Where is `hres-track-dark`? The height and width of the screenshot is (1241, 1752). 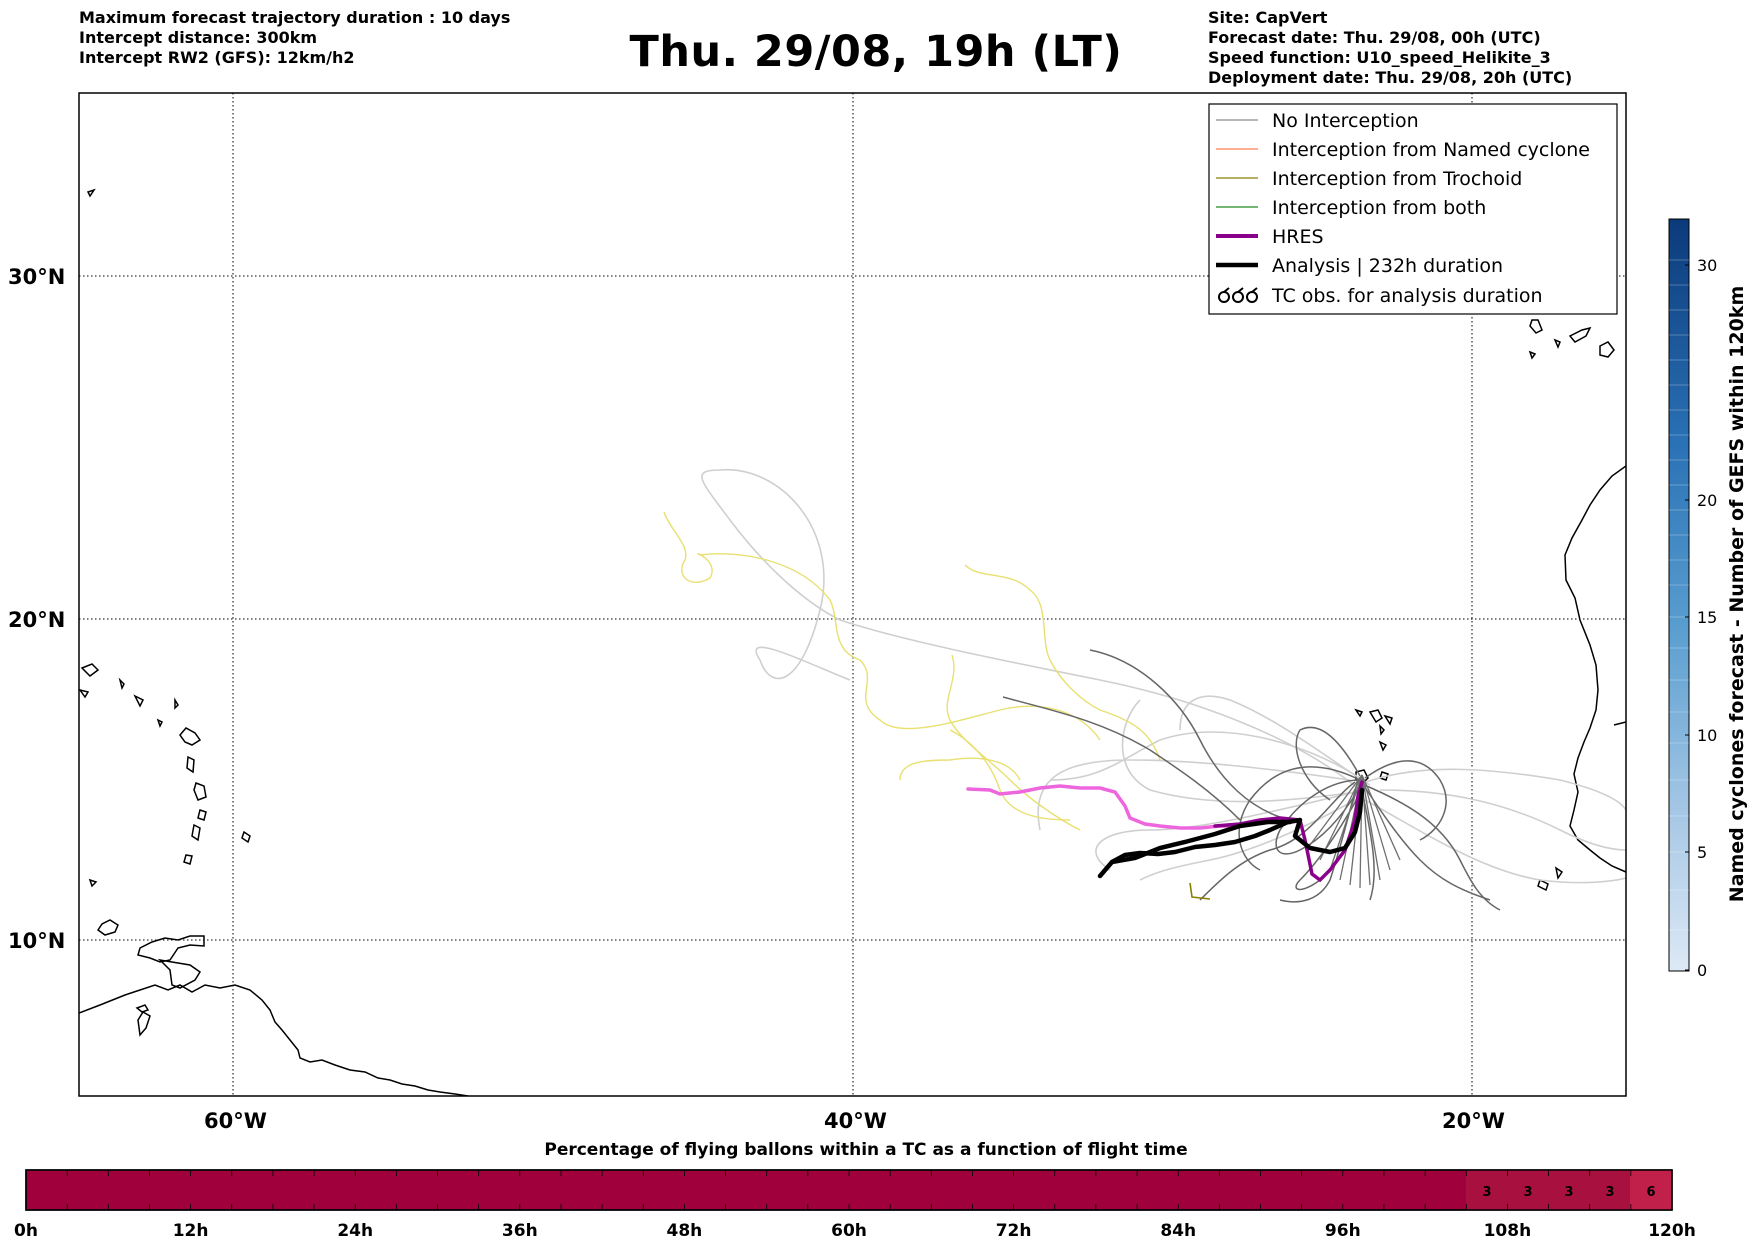 hres-track-dark is located at coordinates (1288, 831).